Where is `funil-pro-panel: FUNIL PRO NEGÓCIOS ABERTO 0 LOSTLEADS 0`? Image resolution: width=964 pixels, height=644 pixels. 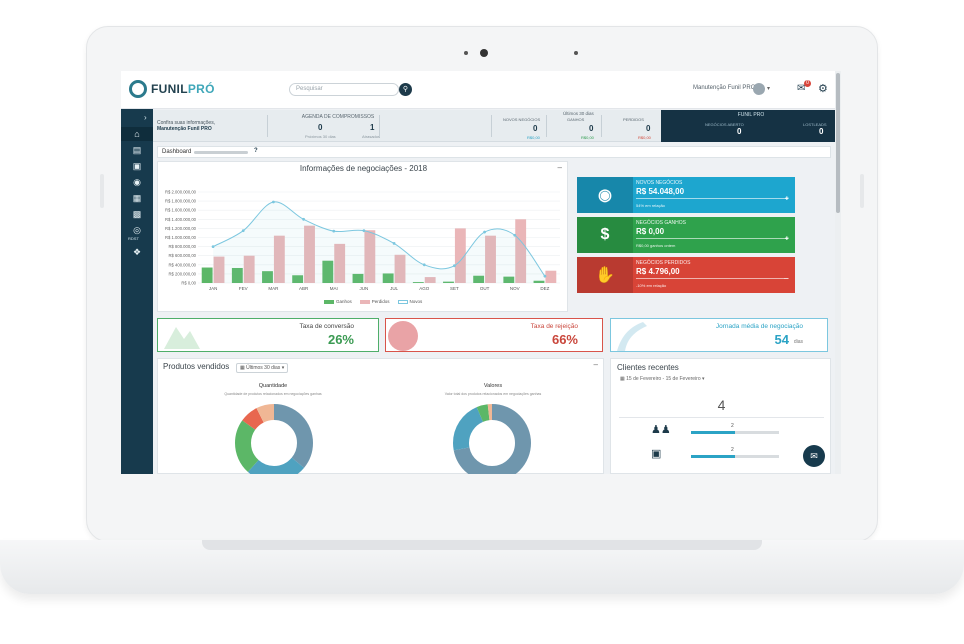
funil-pro-panel: FUNIL PRO NEGÓCIOS ABERTO 0 LOSTLEADS 0 is located at coordinates (751, 126).